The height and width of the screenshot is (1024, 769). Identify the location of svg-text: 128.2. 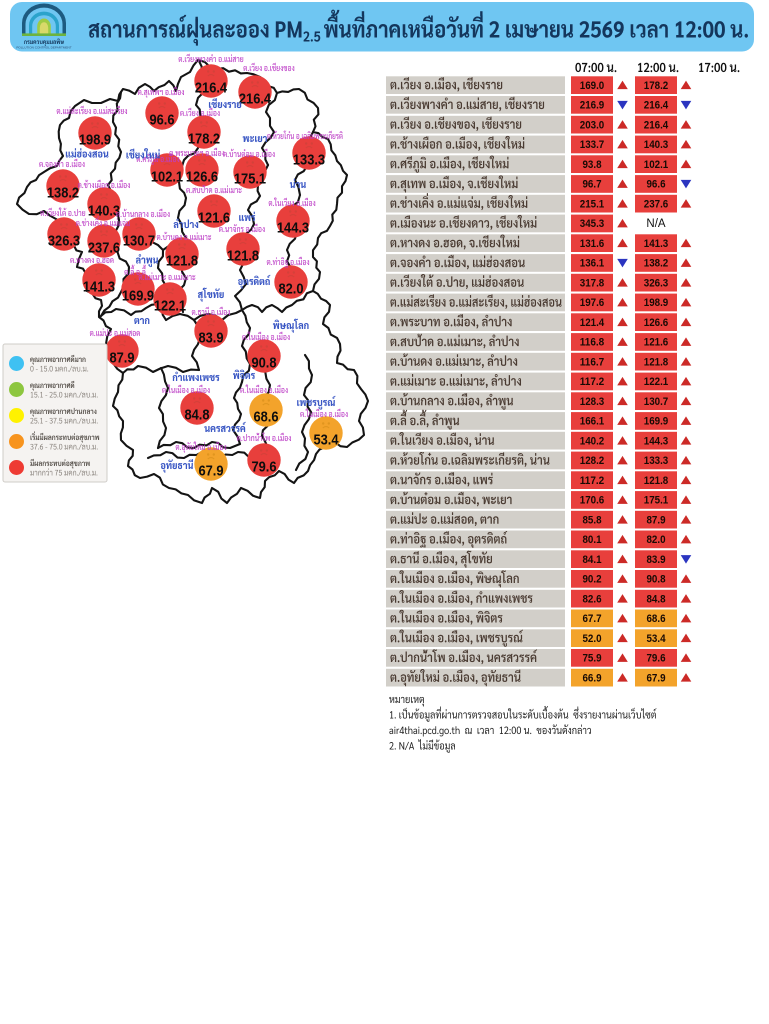
(592, 461).